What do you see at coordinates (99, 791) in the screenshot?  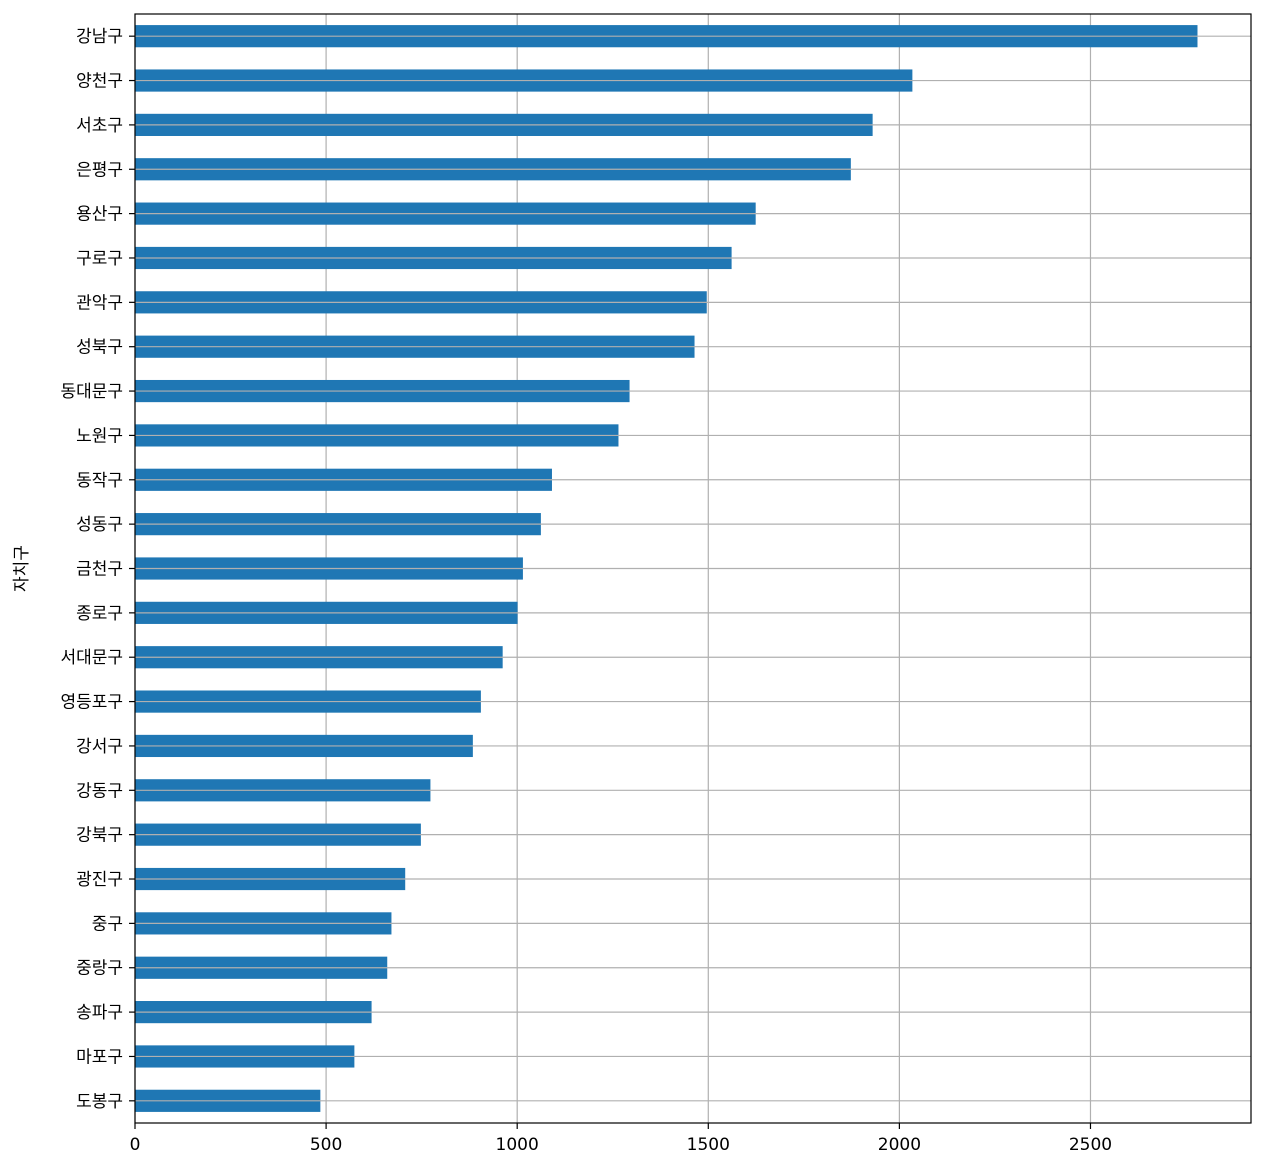 I see `y-tick-label: 강동구` at bounding box center [99, 791].